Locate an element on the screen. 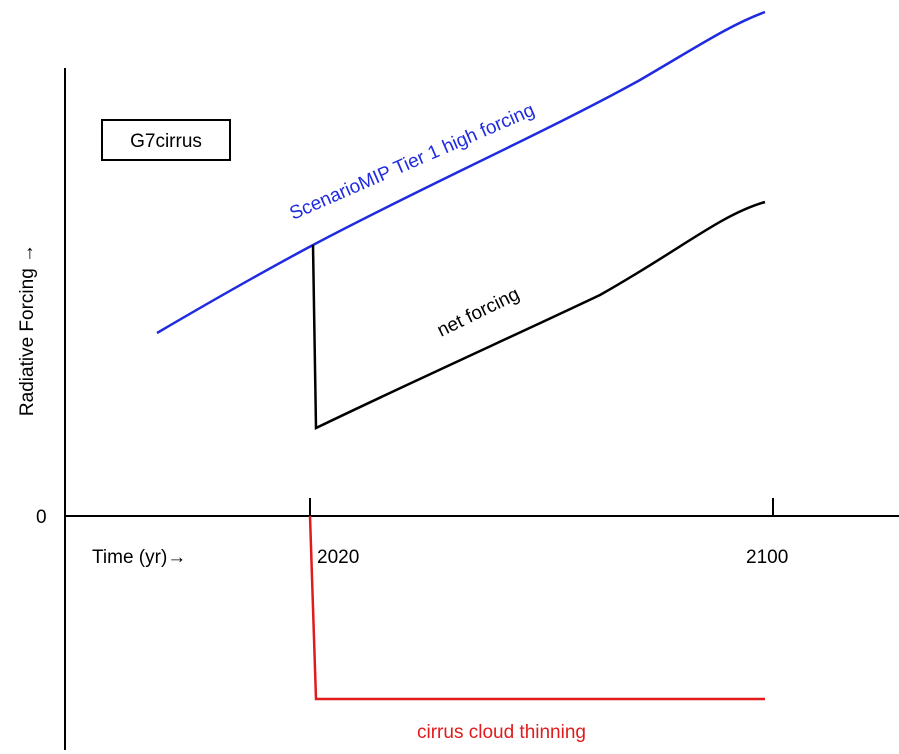 The width and height of the screenshot is (899, 754). x-axis-label: Time (yr)→ is located at coordinates (139, 557).